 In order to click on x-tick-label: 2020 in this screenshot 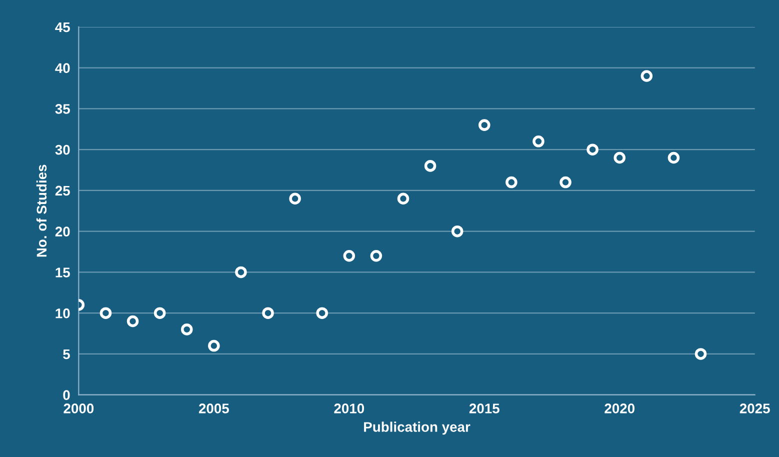, I will do `click(619, 409)`.